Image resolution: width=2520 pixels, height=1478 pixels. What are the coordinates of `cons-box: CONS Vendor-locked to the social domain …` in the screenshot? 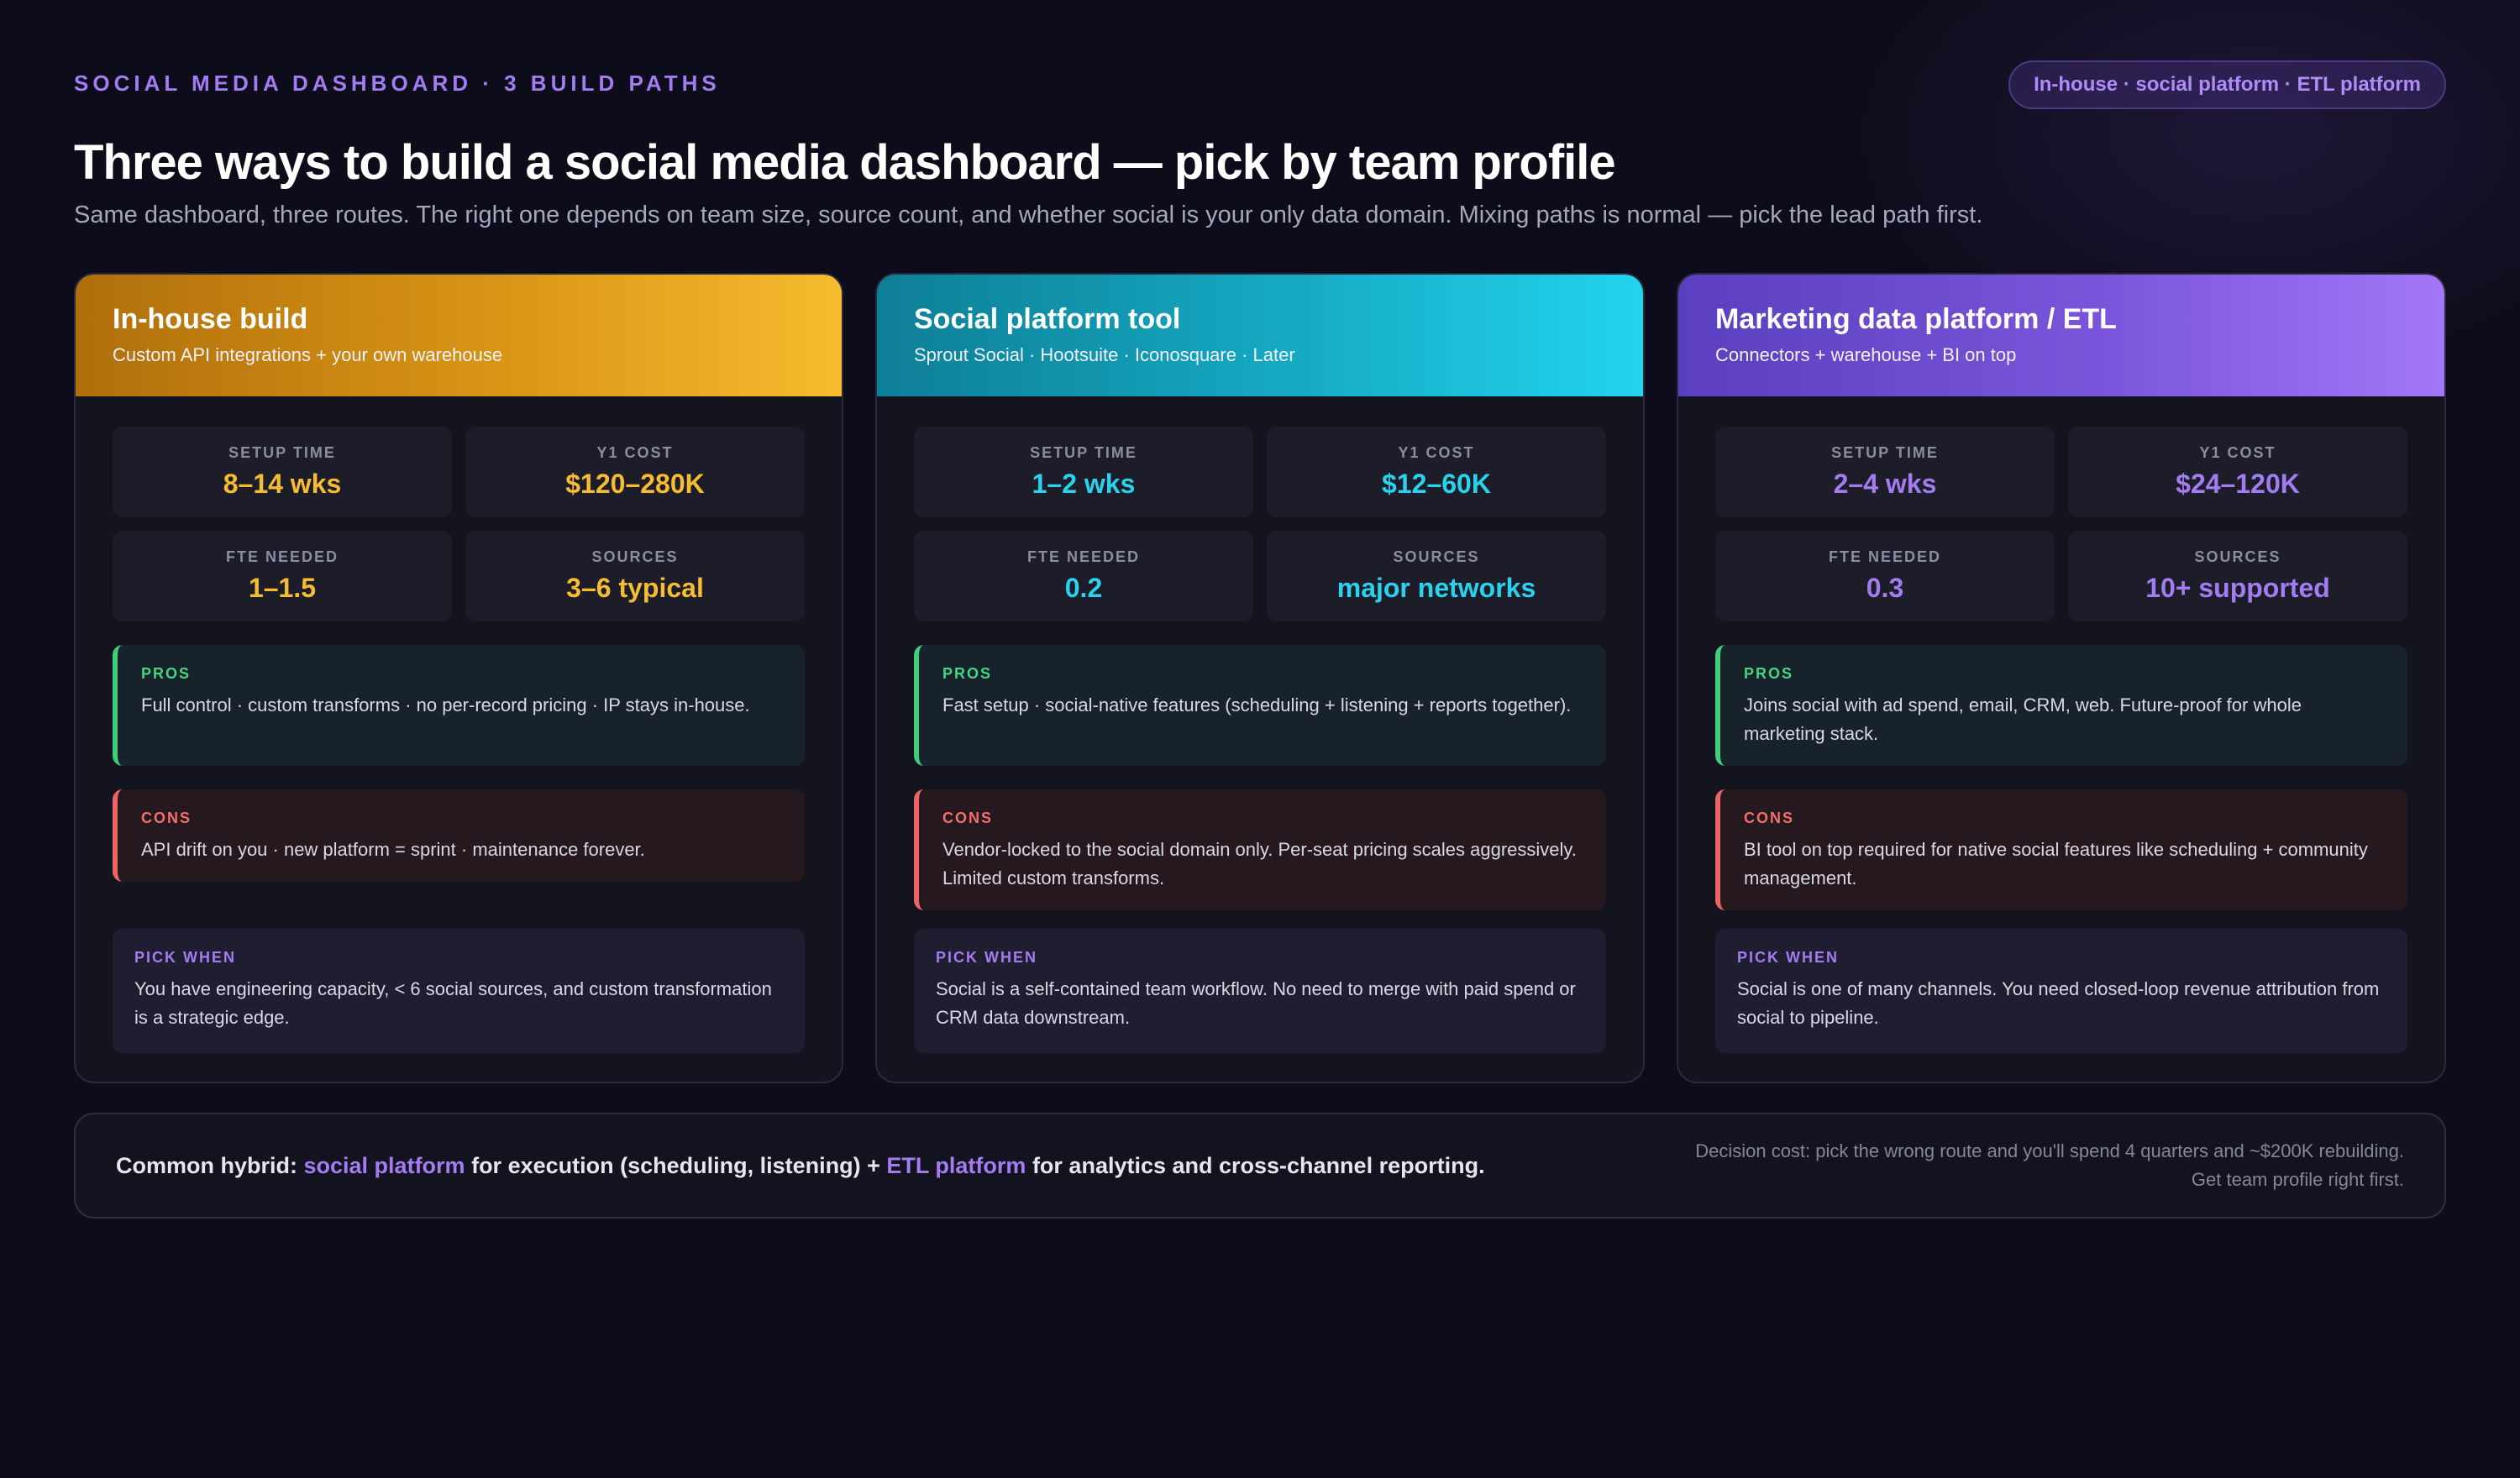 It's located at (1260, 849).